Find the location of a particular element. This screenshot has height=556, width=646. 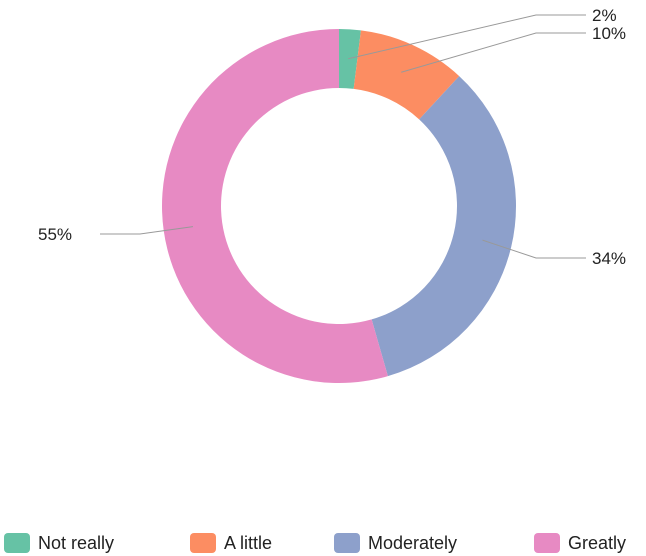

legend-item-moderately: Moderately is located at coordinates (395, 543).